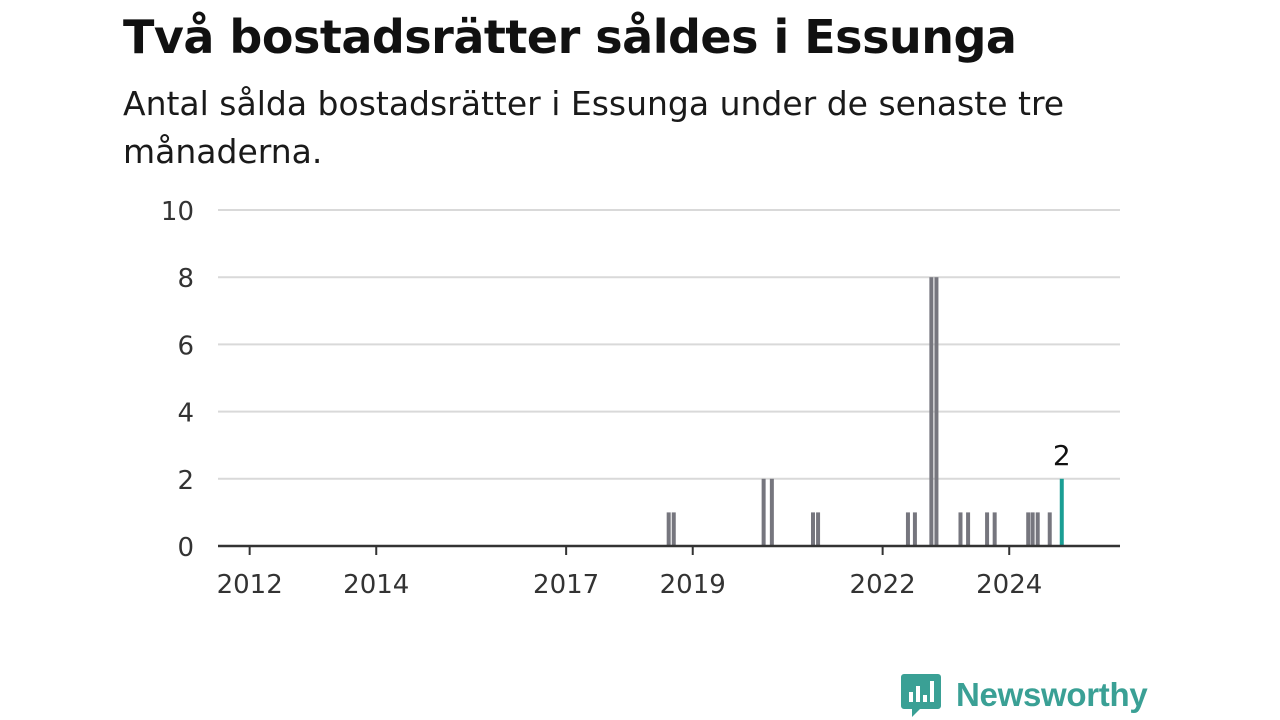 This screenshot has height=720, width=1280. I want to click on y-tick-label: 10, so click(177, 212).